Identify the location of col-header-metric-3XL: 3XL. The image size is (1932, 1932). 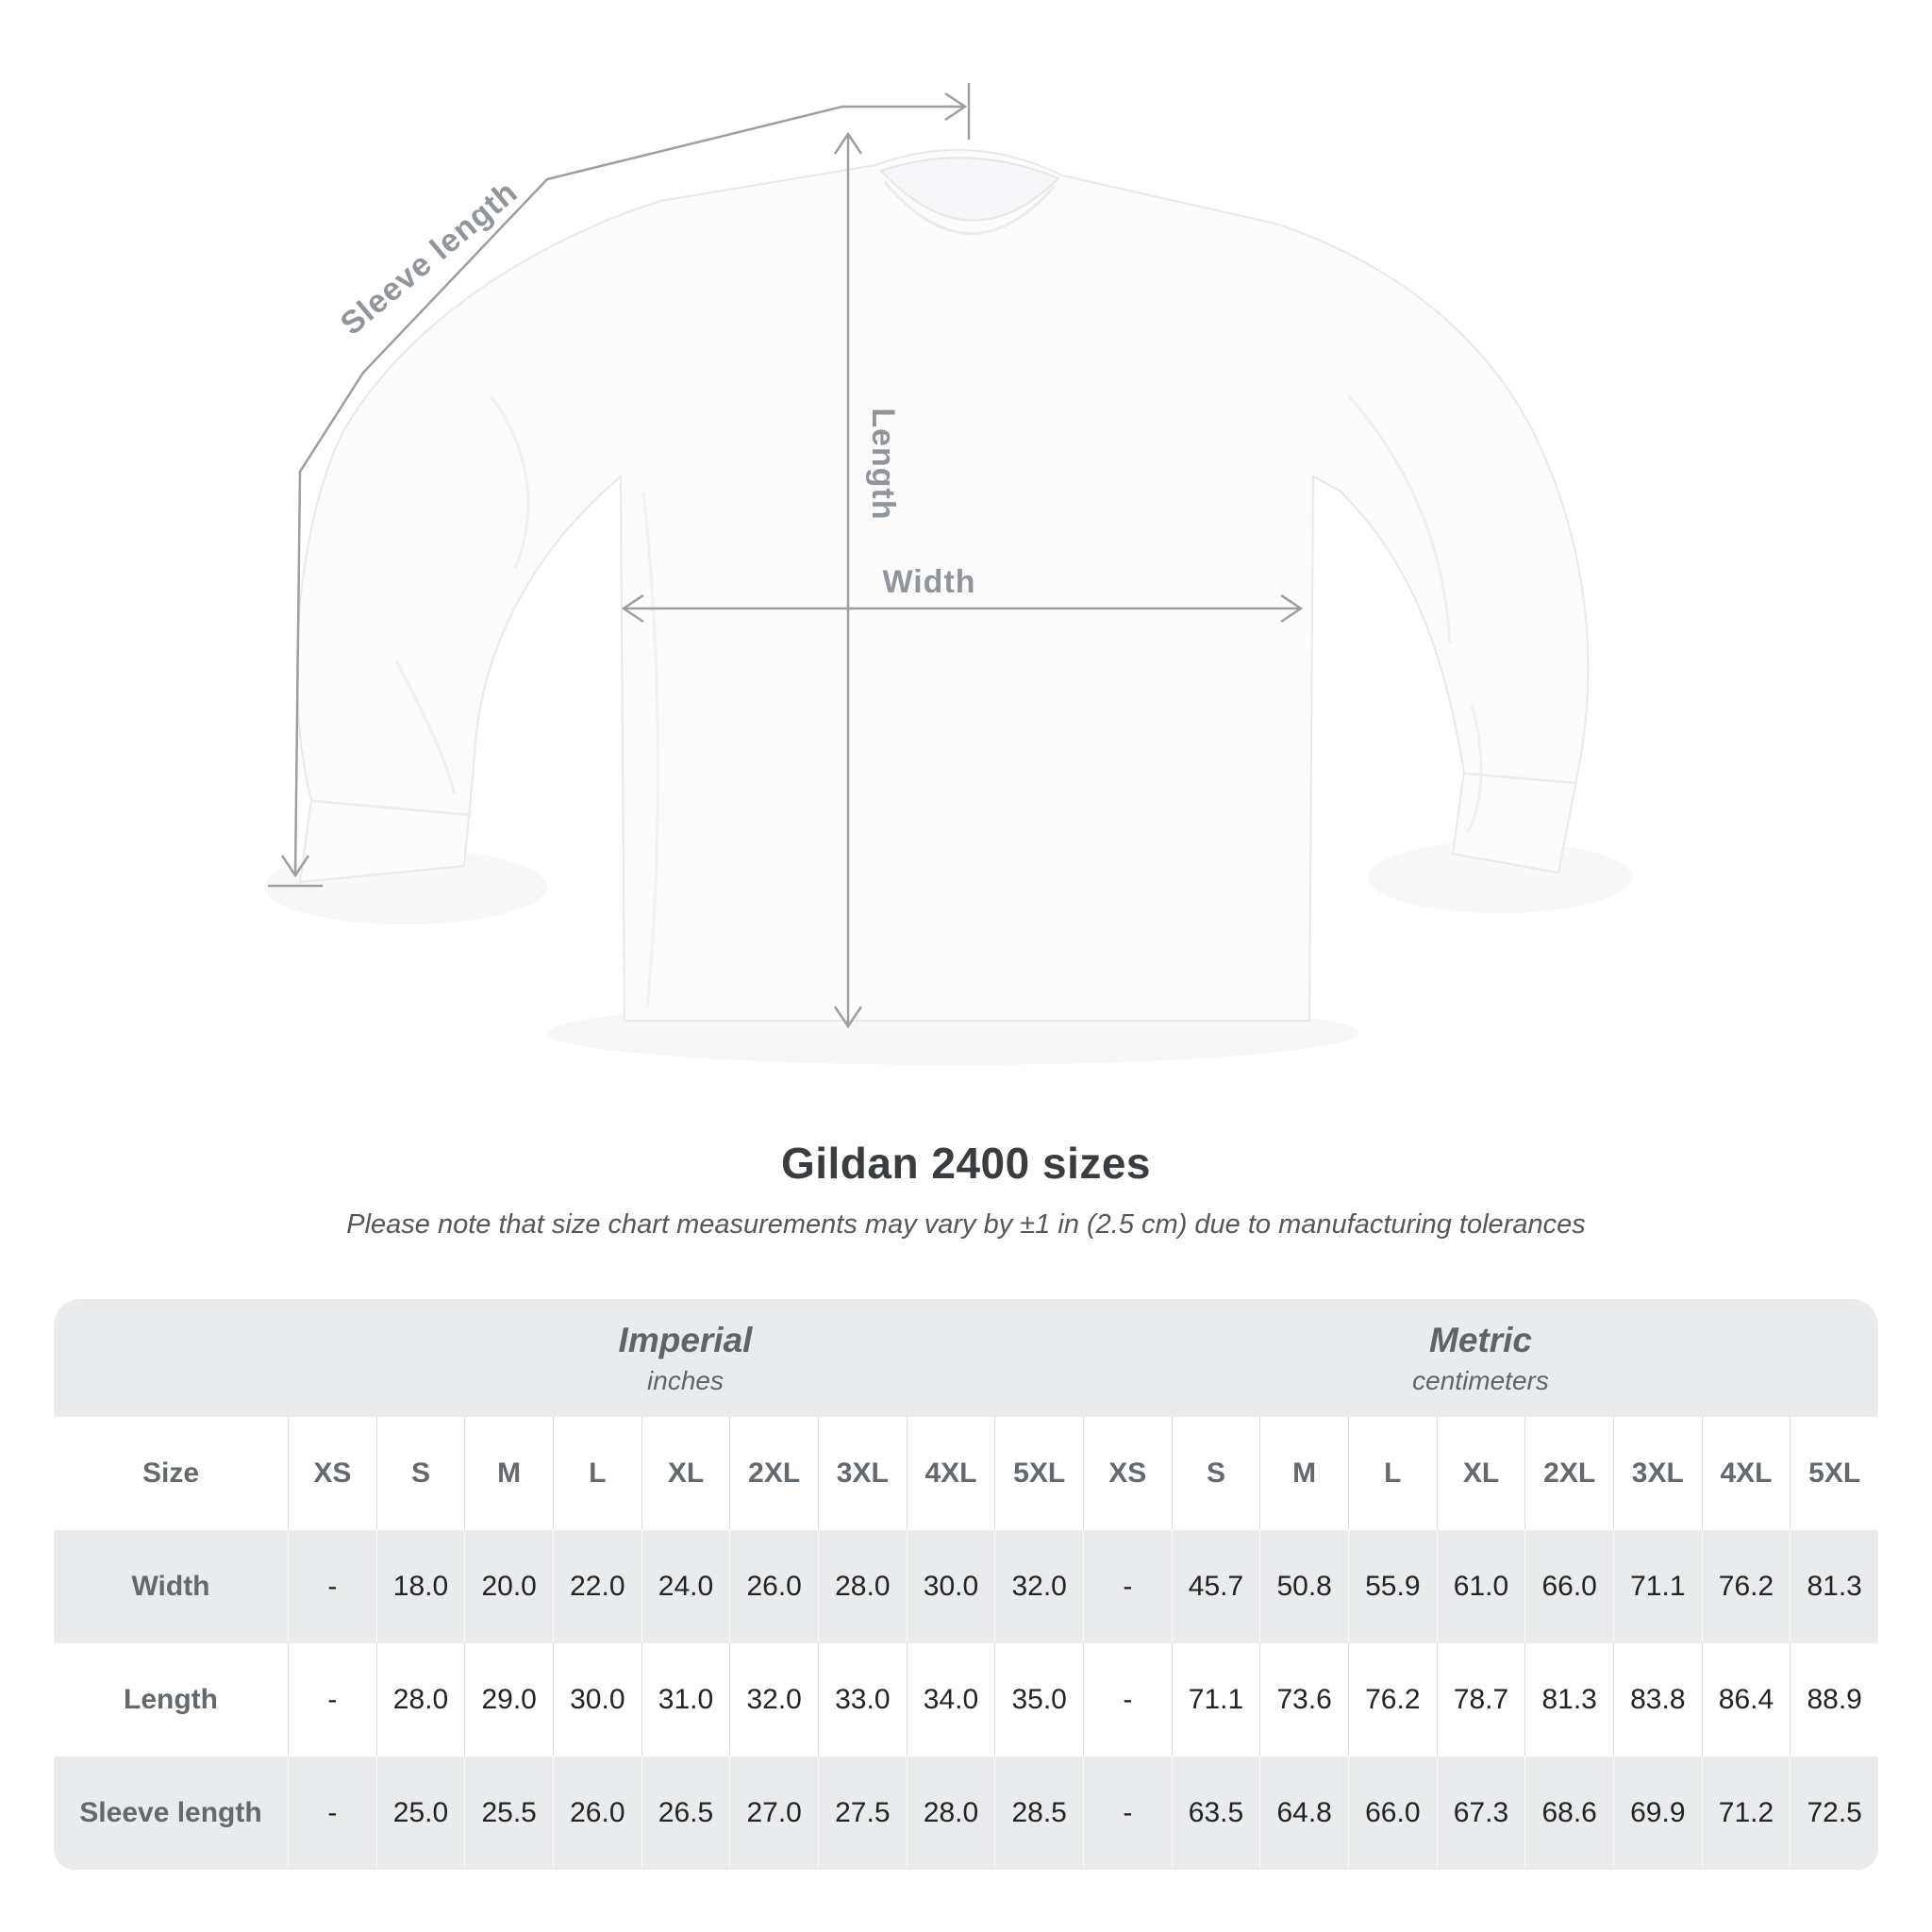
(1657, 1473).